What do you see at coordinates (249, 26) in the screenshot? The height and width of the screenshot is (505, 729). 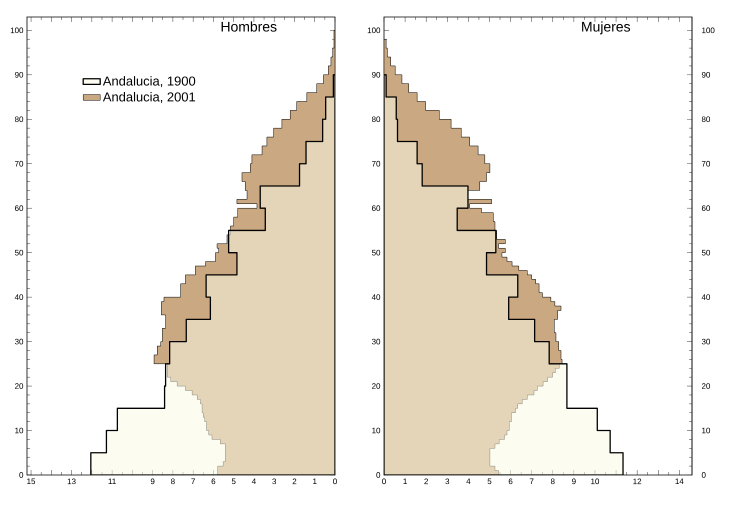 I see `chart-title: Hombres` at bounding box center [249, 26].